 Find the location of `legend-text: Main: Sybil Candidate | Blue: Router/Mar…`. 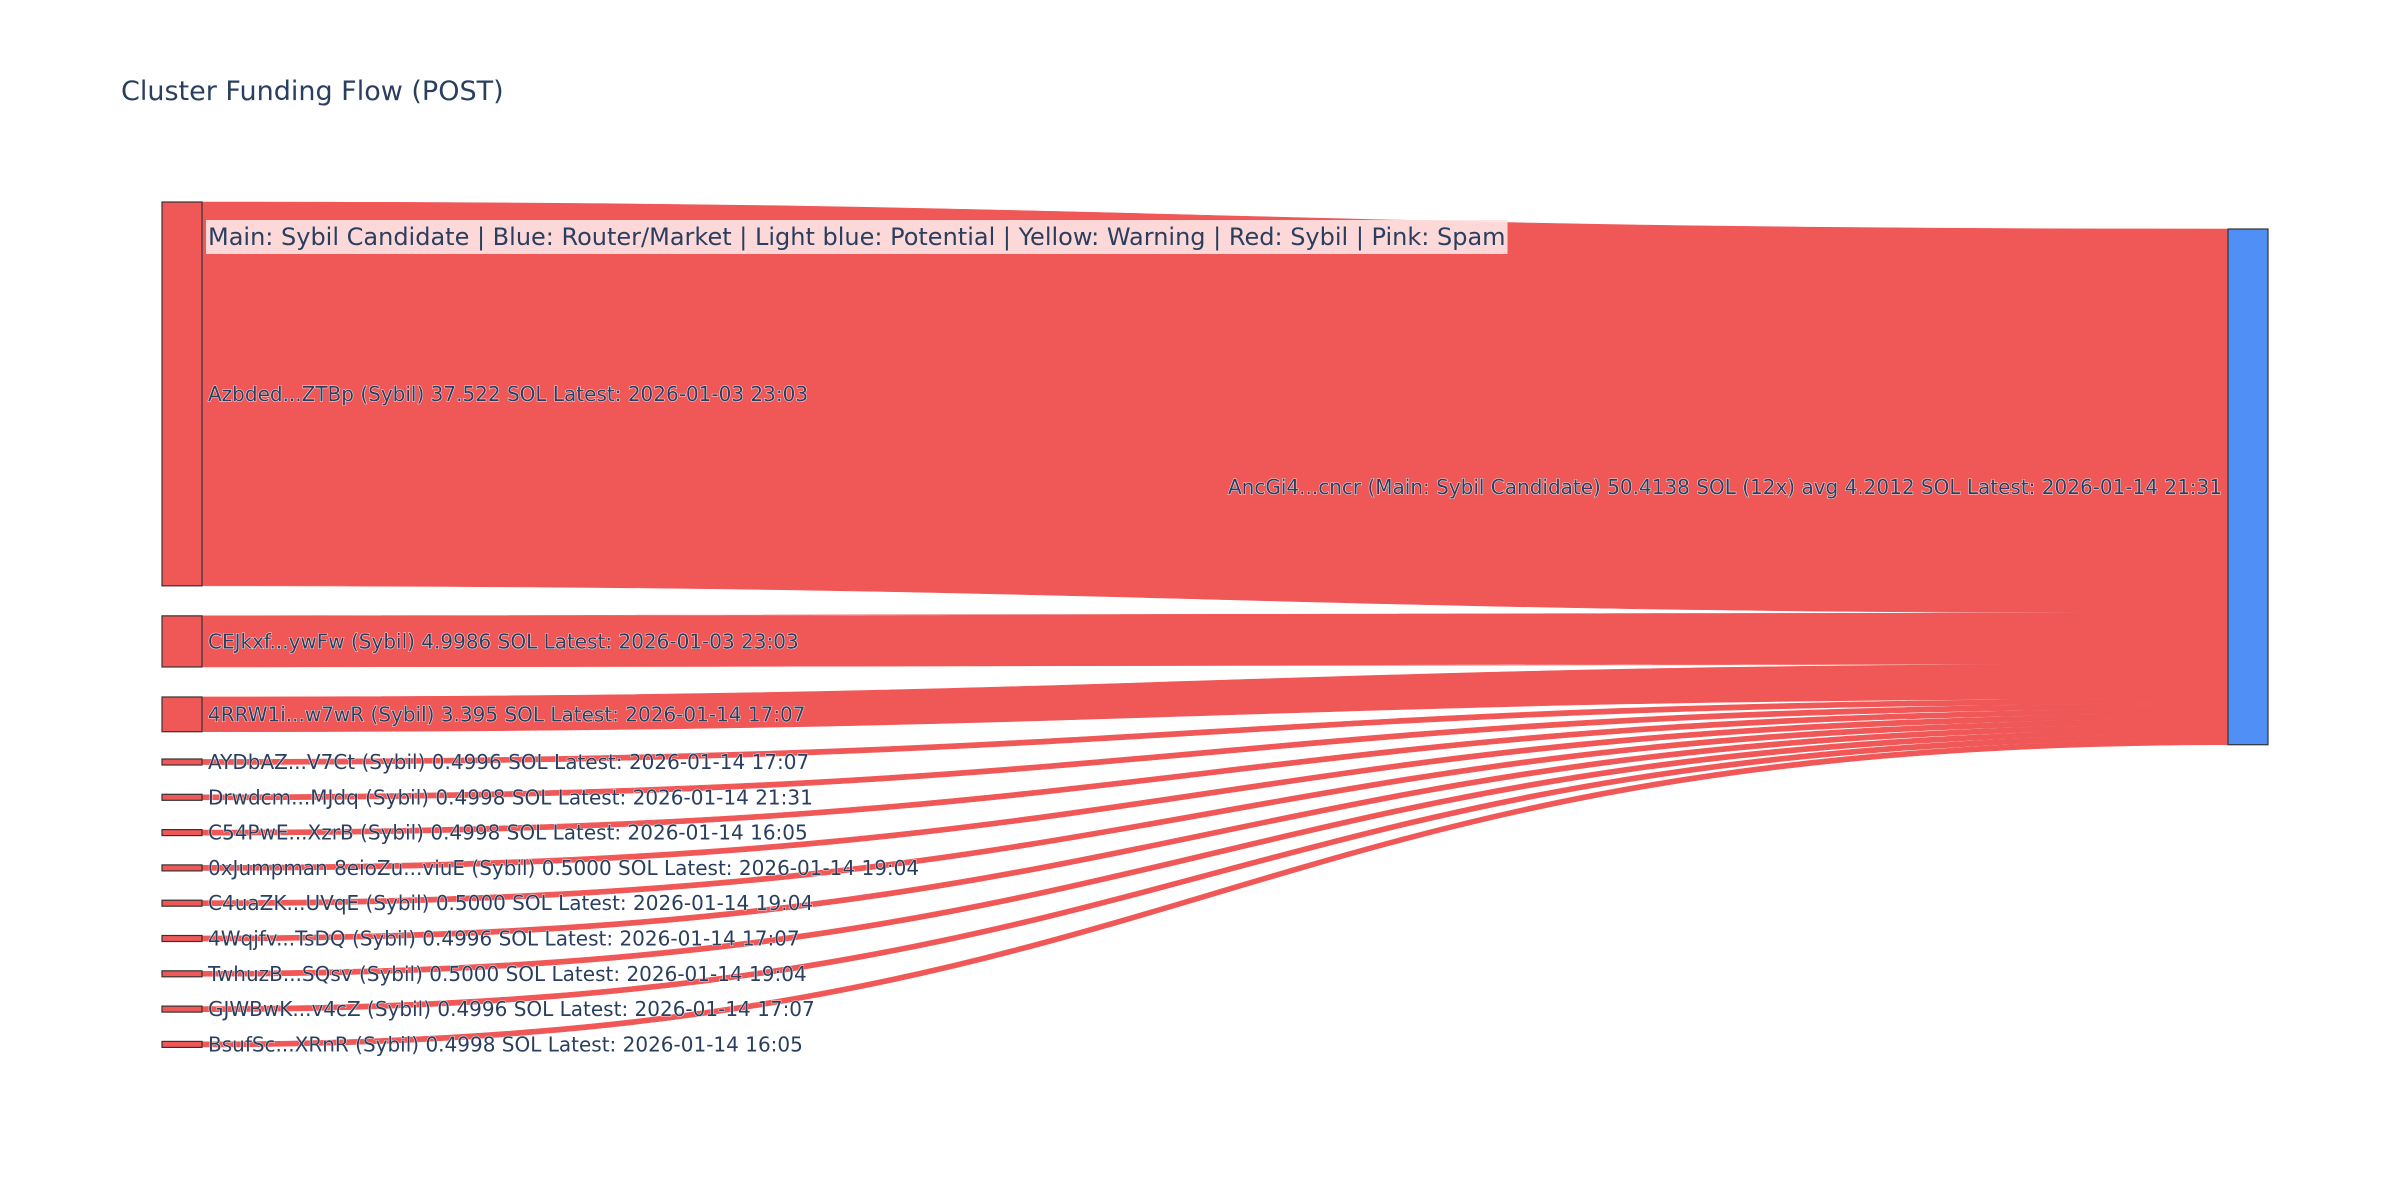

legend-text: Main: Sybil Candidate | Blue: Router/Mar… is located at coordinates (857, 237).